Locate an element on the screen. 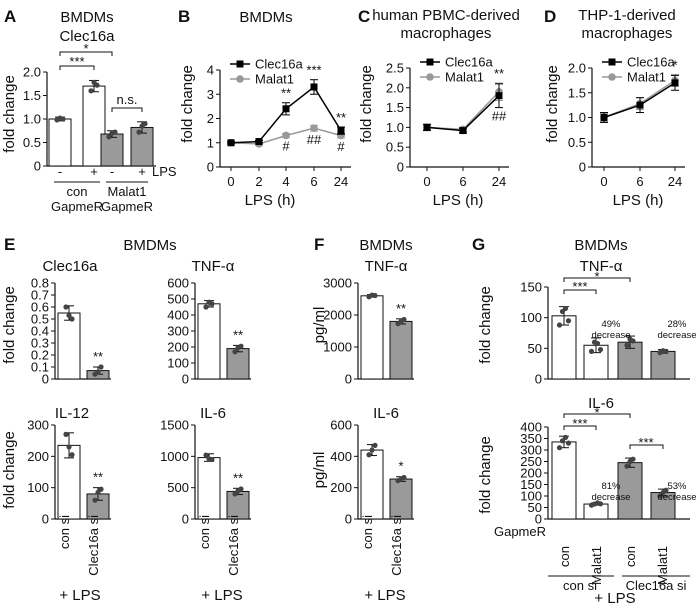 The height and width of the screenshot is (606, 700). panel-e-tnf-y-tick-label: 300 is located at coordinates (178, 331).